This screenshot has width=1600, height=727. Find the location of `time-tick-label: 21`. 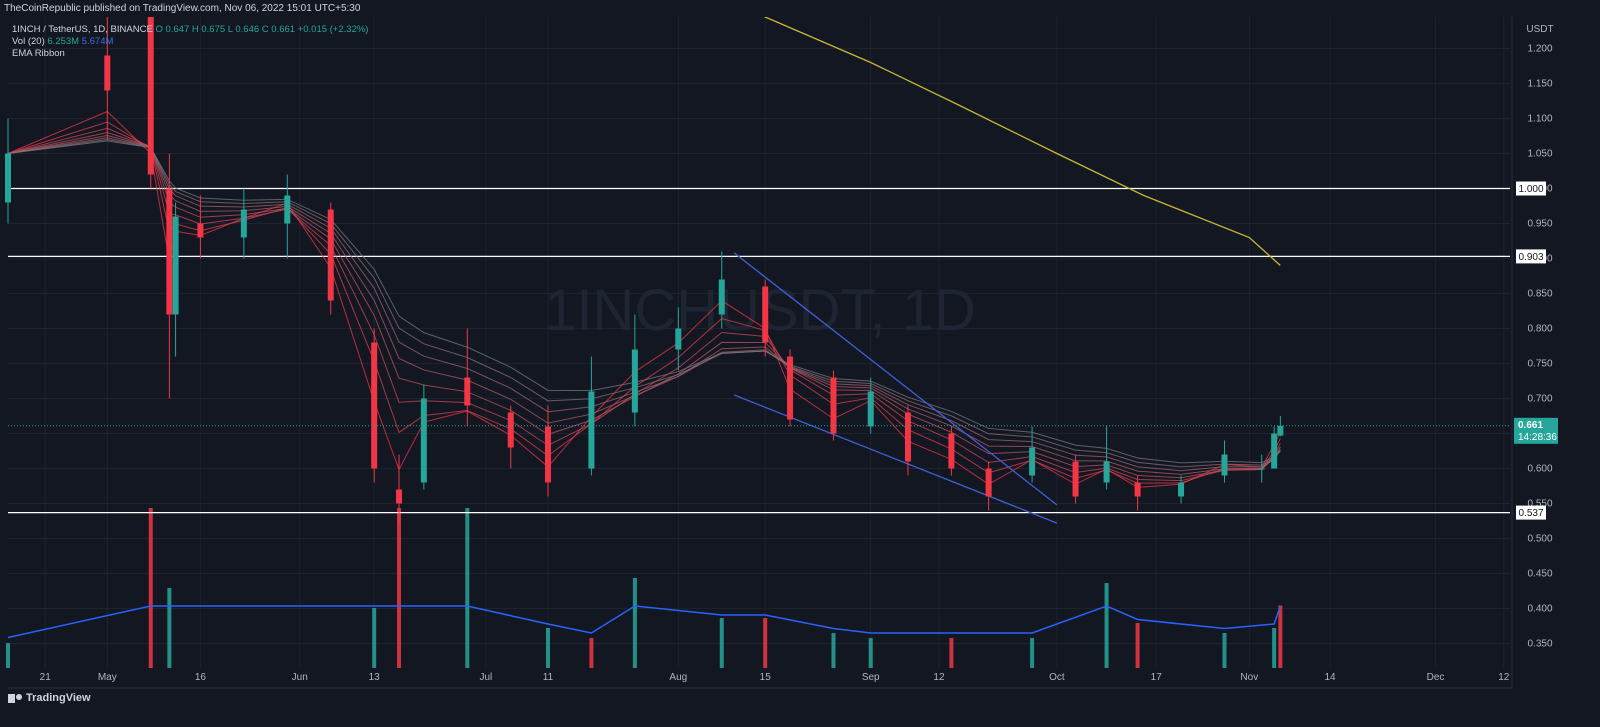

time-tick-label: 21 is located at coordinates (46, 677).